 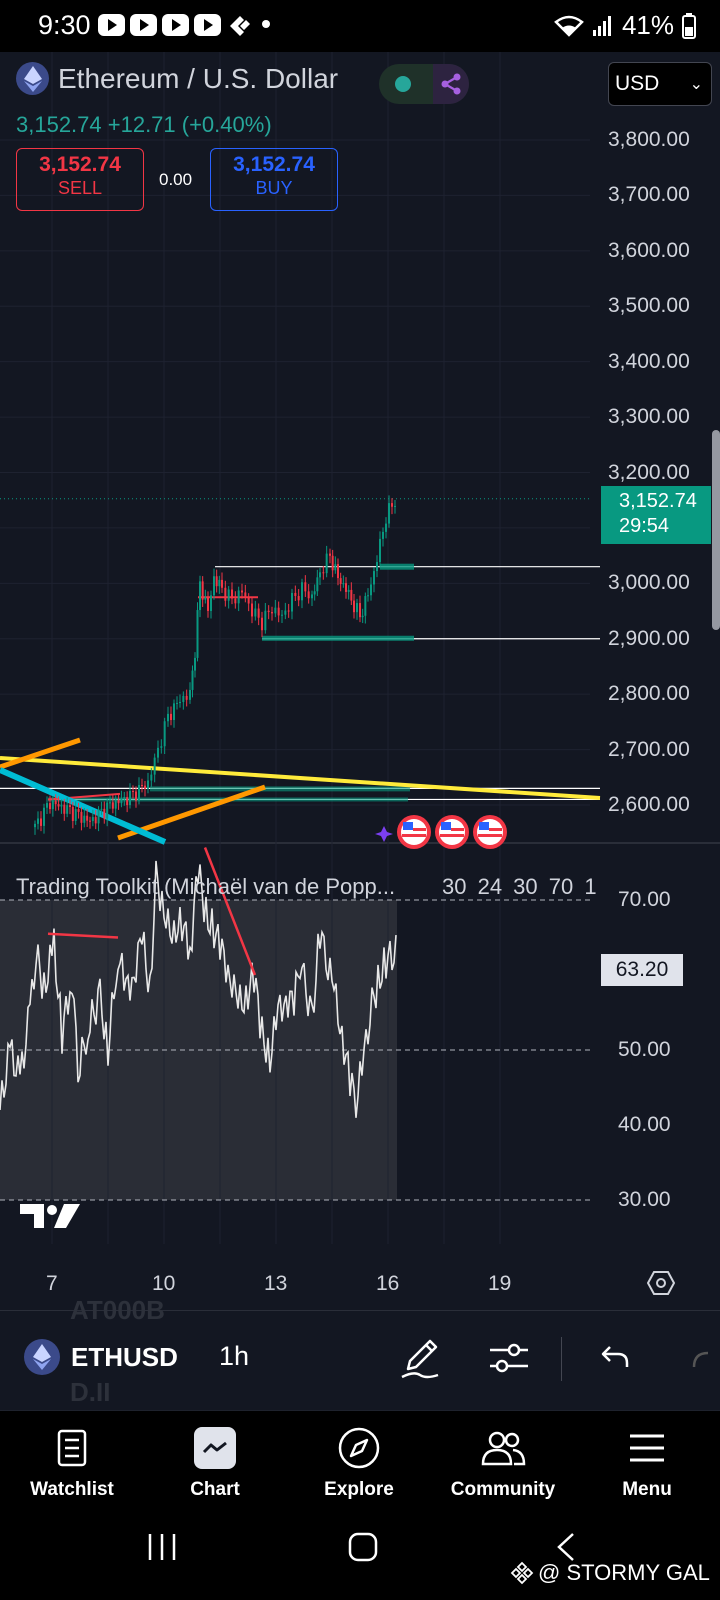 What do you see at coordinates (649, 361) in the screenshot?
I see `price-tick-label: 3,400.00` at bounding box center [649, 361].